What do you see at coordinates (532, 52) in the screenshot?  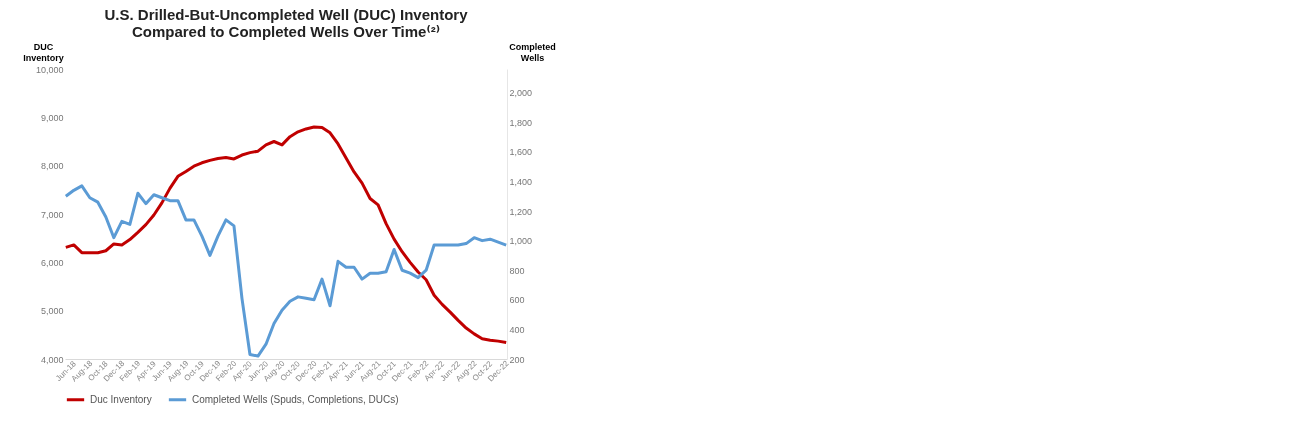 I see `y2-axis-title: Completed Wells` at bounding box center [532, 52].